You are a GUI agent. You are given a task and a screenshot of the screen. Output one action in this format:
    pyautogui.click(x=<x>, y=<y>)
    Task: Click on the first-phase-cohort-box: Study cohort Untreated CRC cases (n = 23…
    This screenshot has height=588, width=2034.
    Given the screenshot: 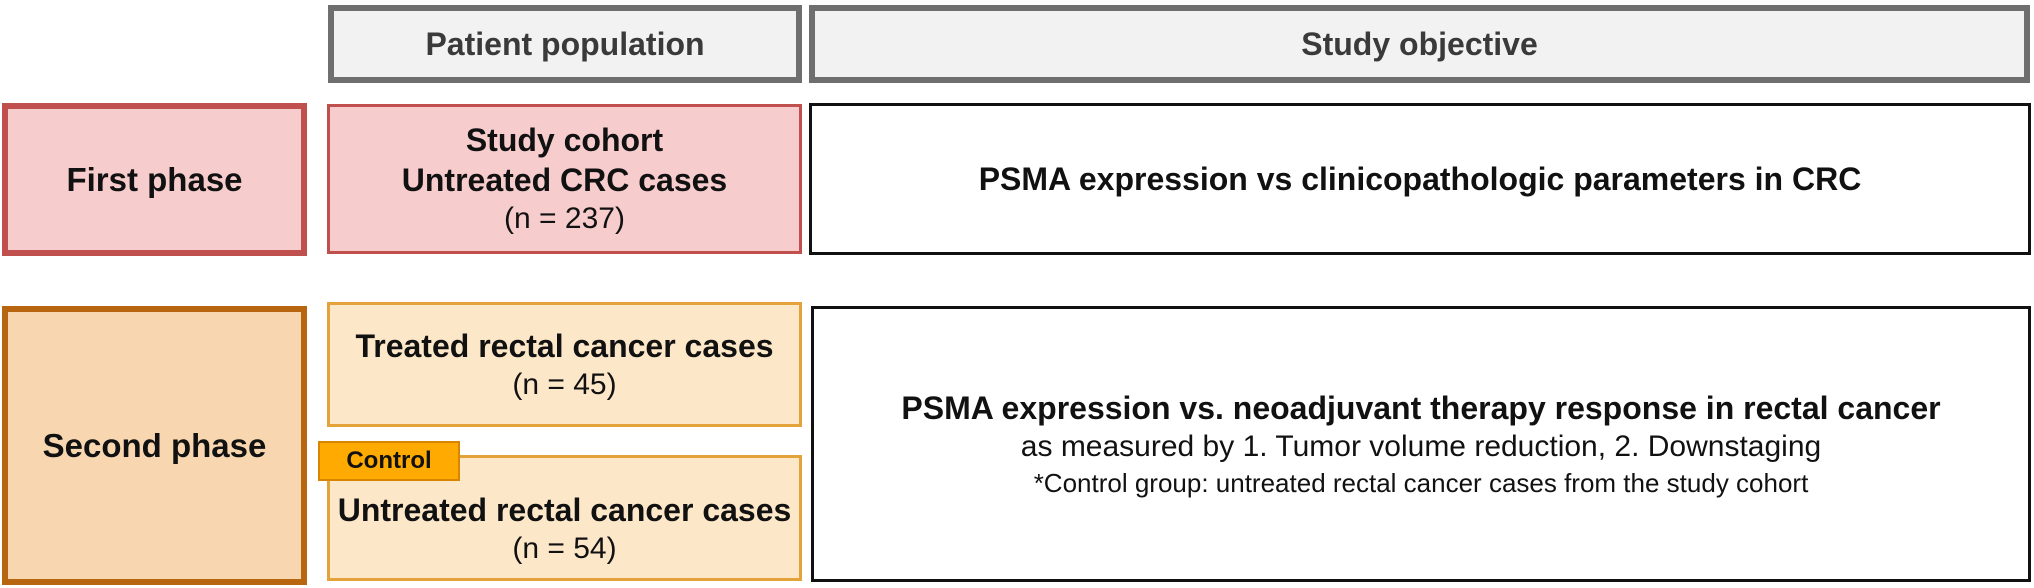 What is the action you would take?
    pyautogui.click(x=564, y=179)
    